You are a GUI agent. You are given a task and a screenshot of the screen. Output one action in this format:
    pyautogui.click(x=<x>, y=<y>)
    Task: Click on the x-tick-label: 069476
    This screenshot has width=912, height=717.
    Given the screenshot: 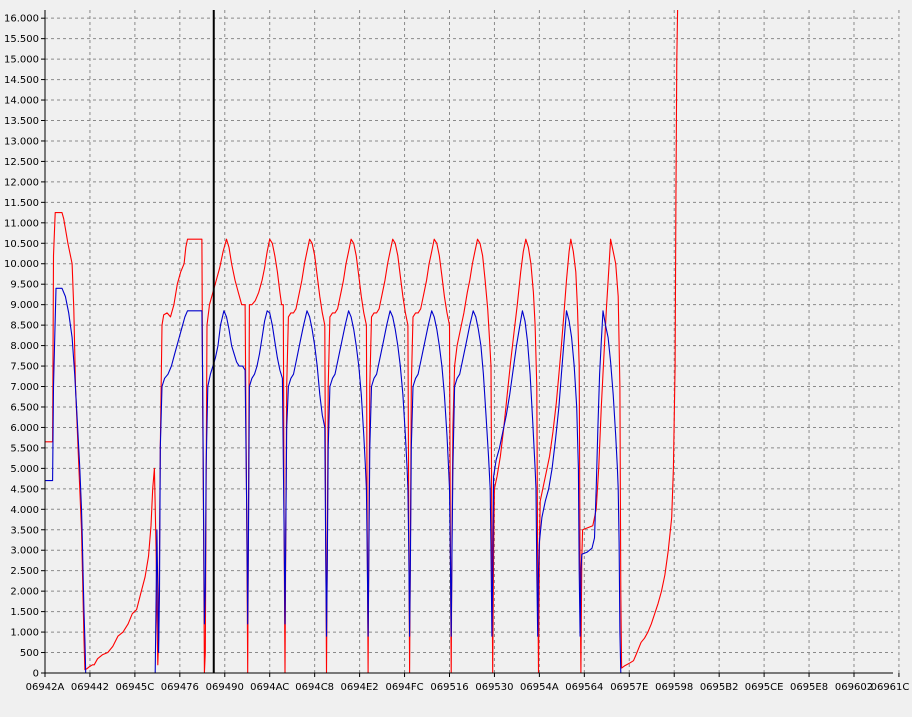 What is the action you would take?
    pyautogui.click(x=180, y=687)
    